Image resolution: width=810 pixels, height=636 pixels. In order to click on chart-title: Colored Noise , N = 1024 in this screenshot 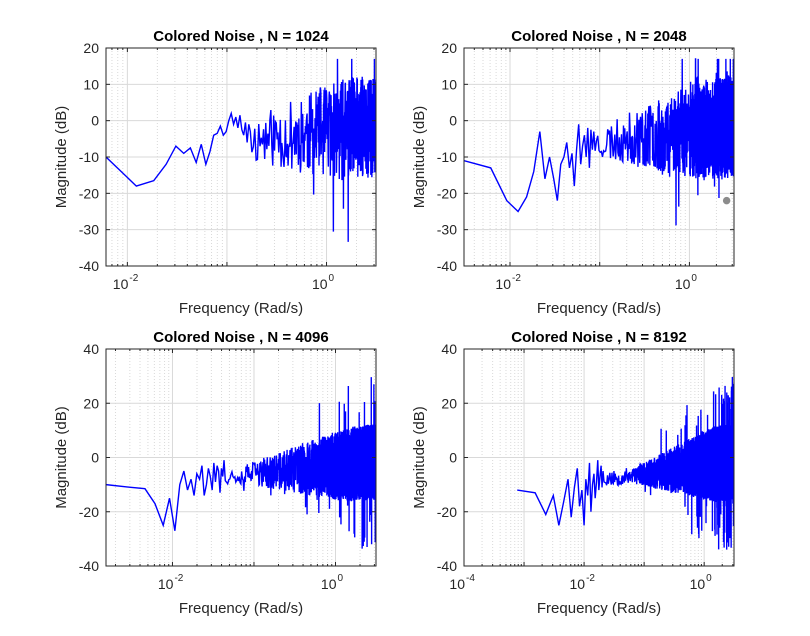, I will do `click(241, 36)`.